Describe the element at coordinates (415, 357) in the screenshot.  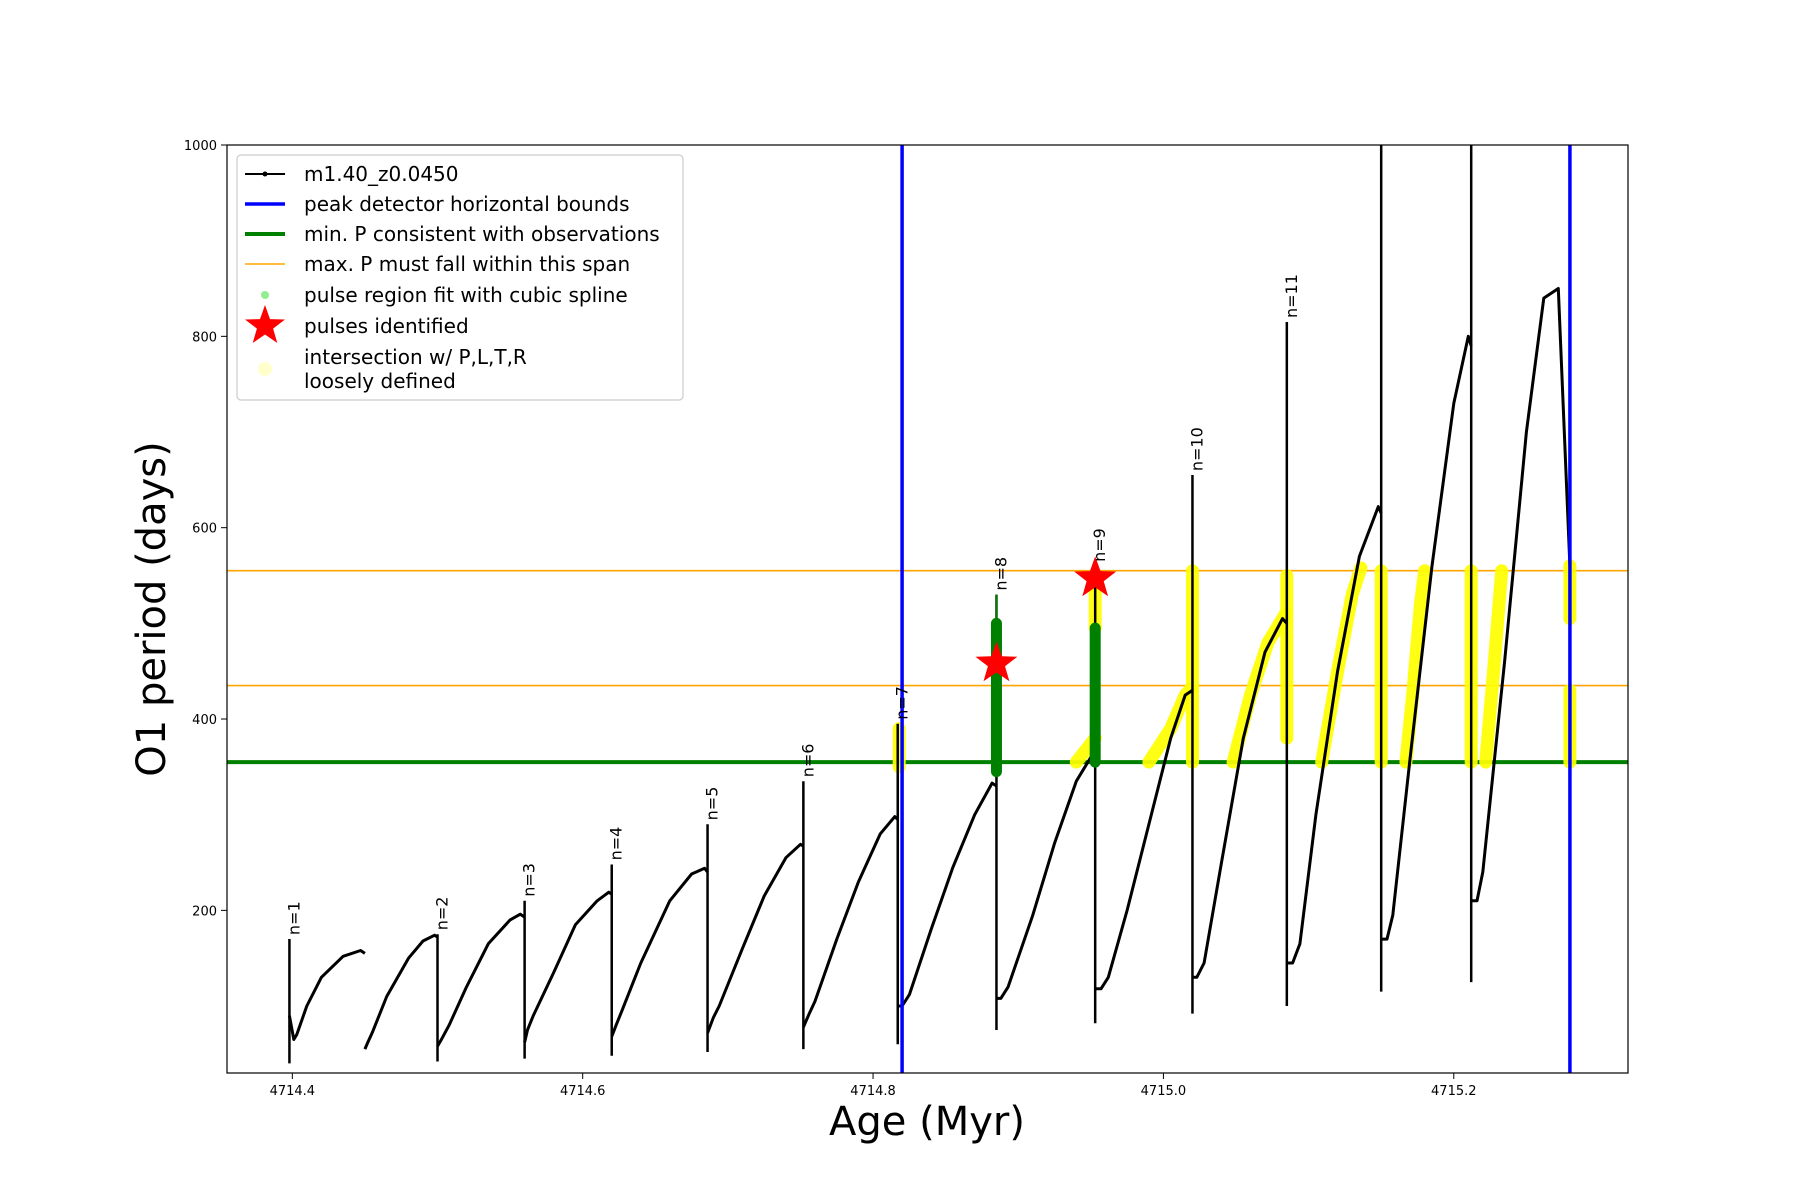
I see `legend-label-loose: intersection w/ P,L,T,R` at that location.